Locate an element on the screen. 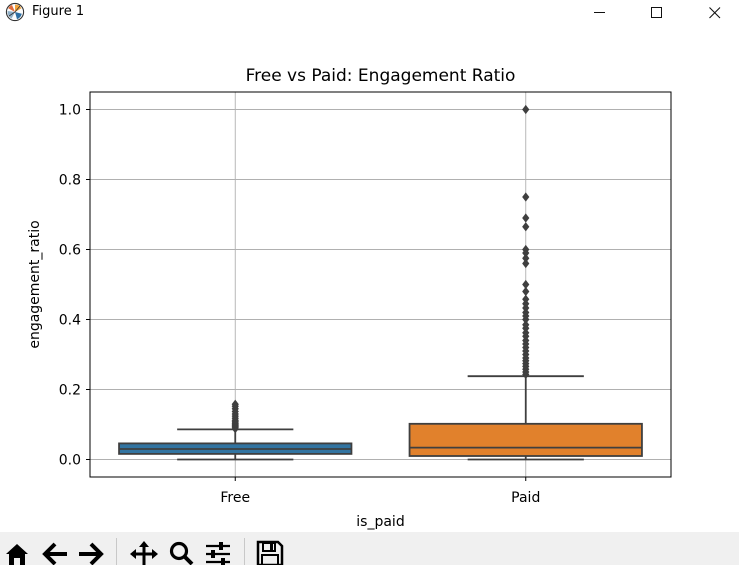 The height and width of the screenshot is (565, 739). x-tick-label: Paid is located at coordinates (525, 498).